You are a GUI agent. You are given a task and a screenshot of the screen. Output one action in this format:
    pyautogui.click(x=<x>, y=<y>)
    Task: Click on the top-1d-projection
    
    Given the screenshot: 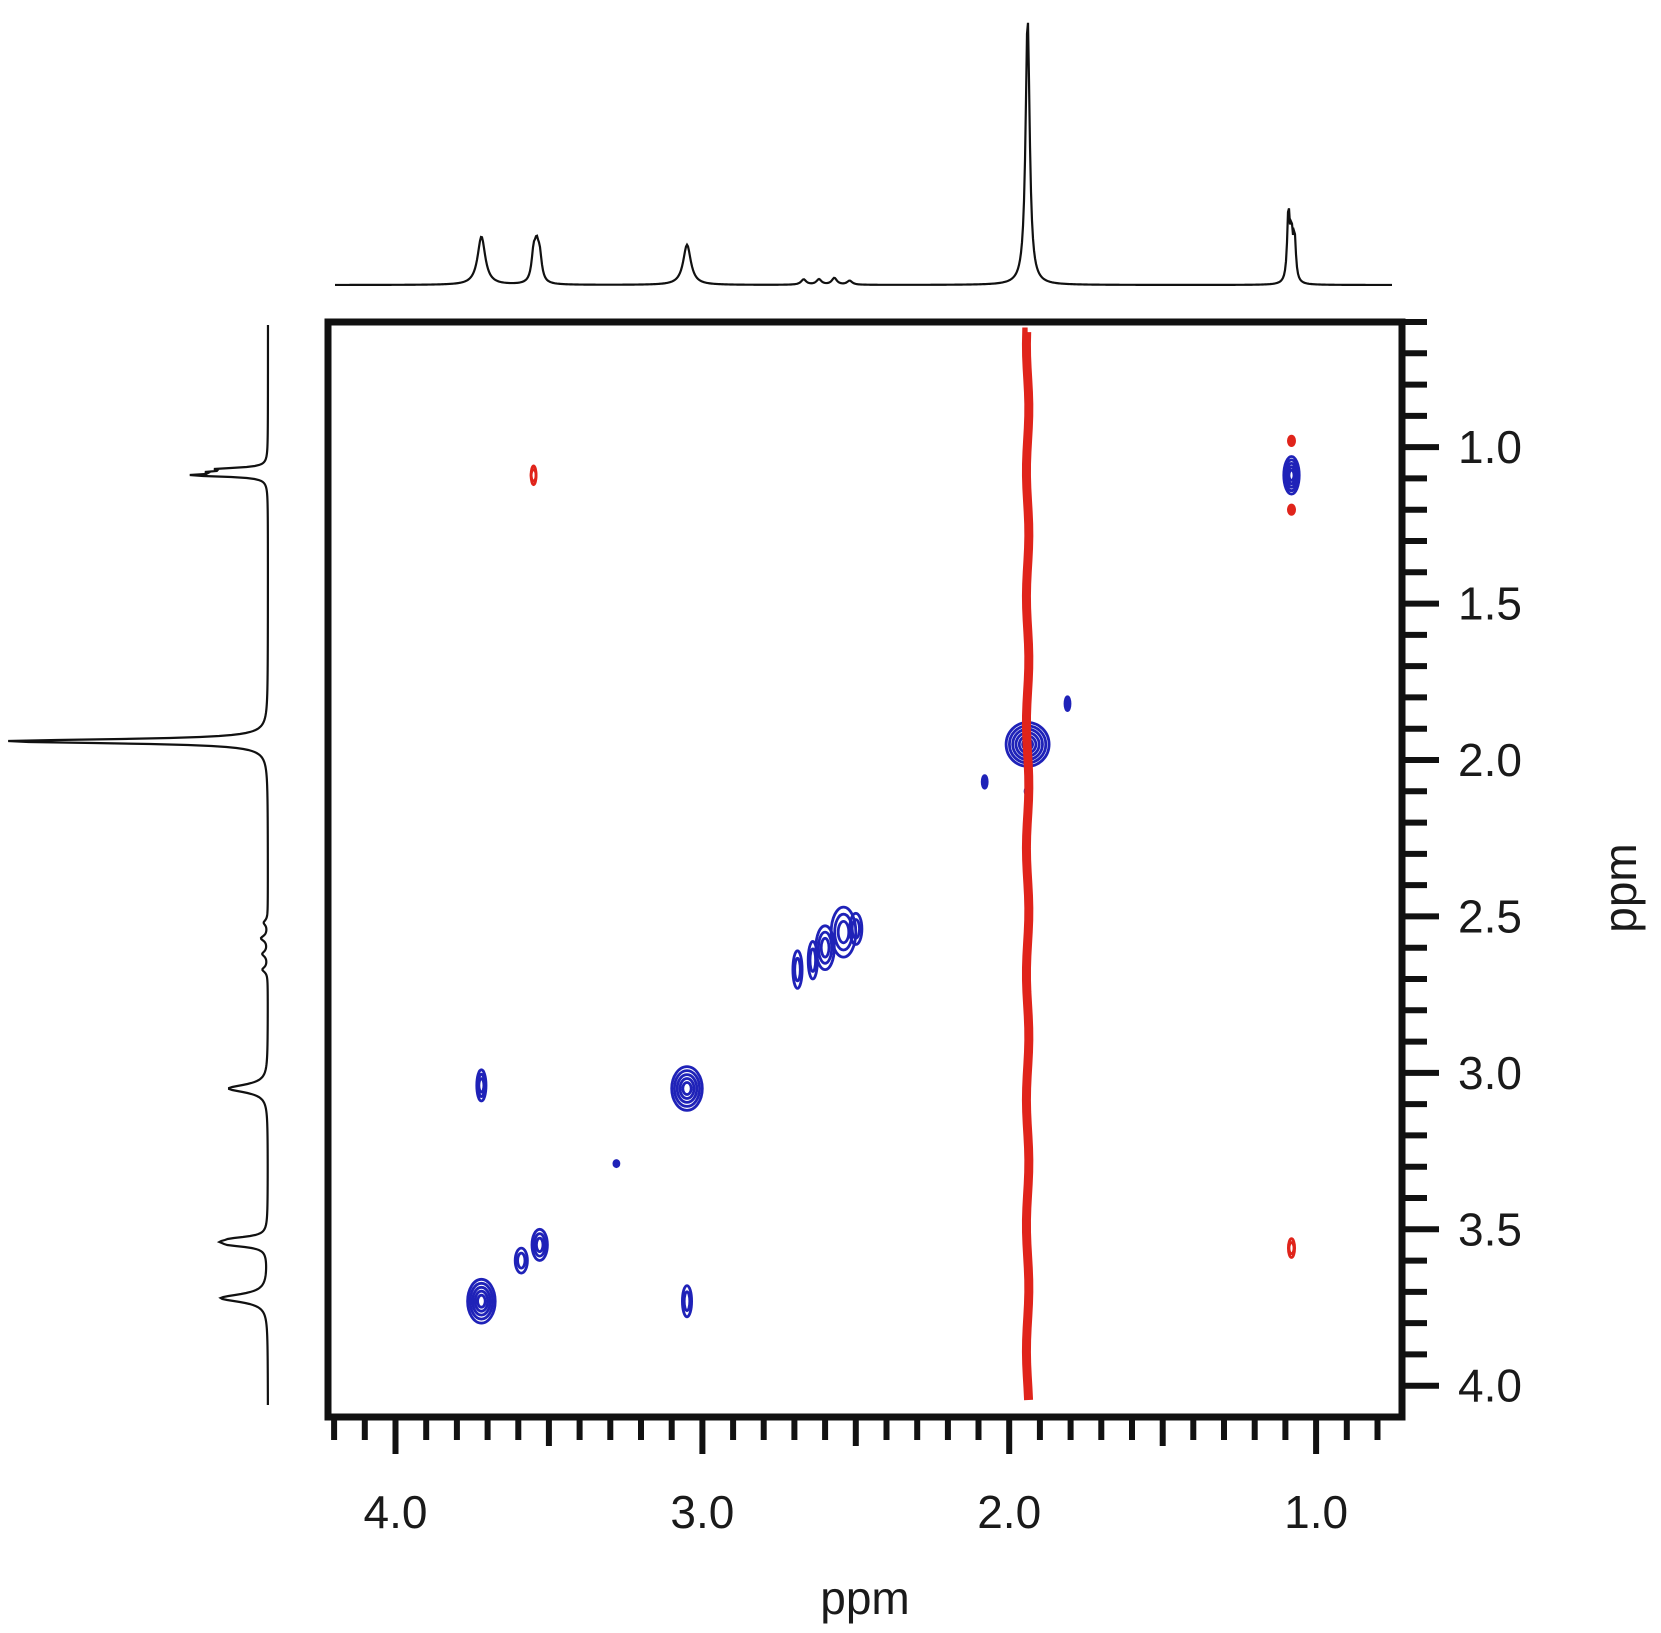 What is the action you would take?
    pyautogui.click(x=863, y=154)
    